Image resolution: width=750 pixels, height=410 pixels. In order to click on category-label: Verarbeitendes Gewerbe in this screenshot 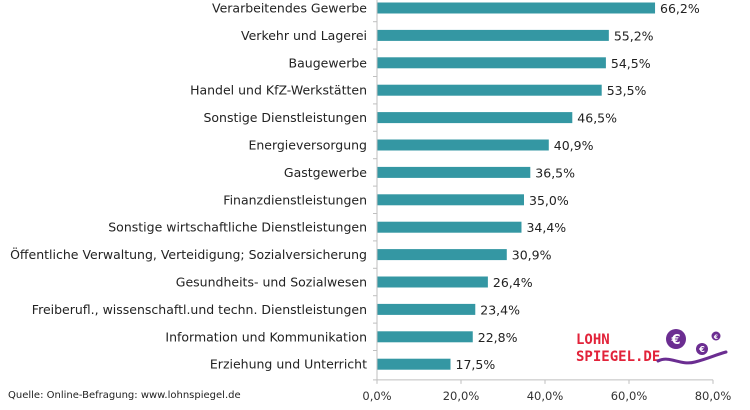, I will do `click(289, 8)`.